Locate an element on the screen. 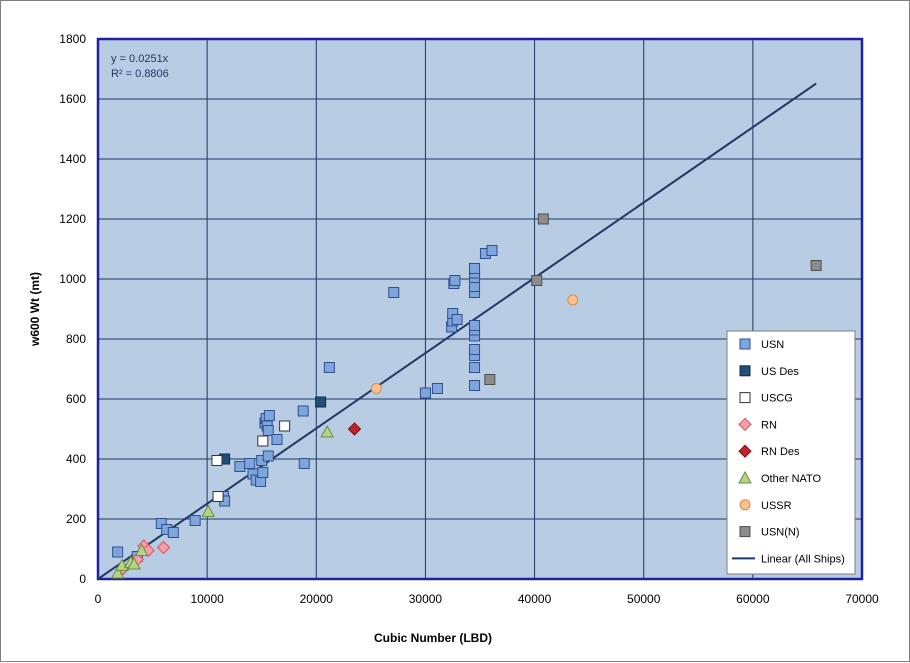 The image size is (910, 663). y-tick-label: 200 is located at coordinates (76, 519).